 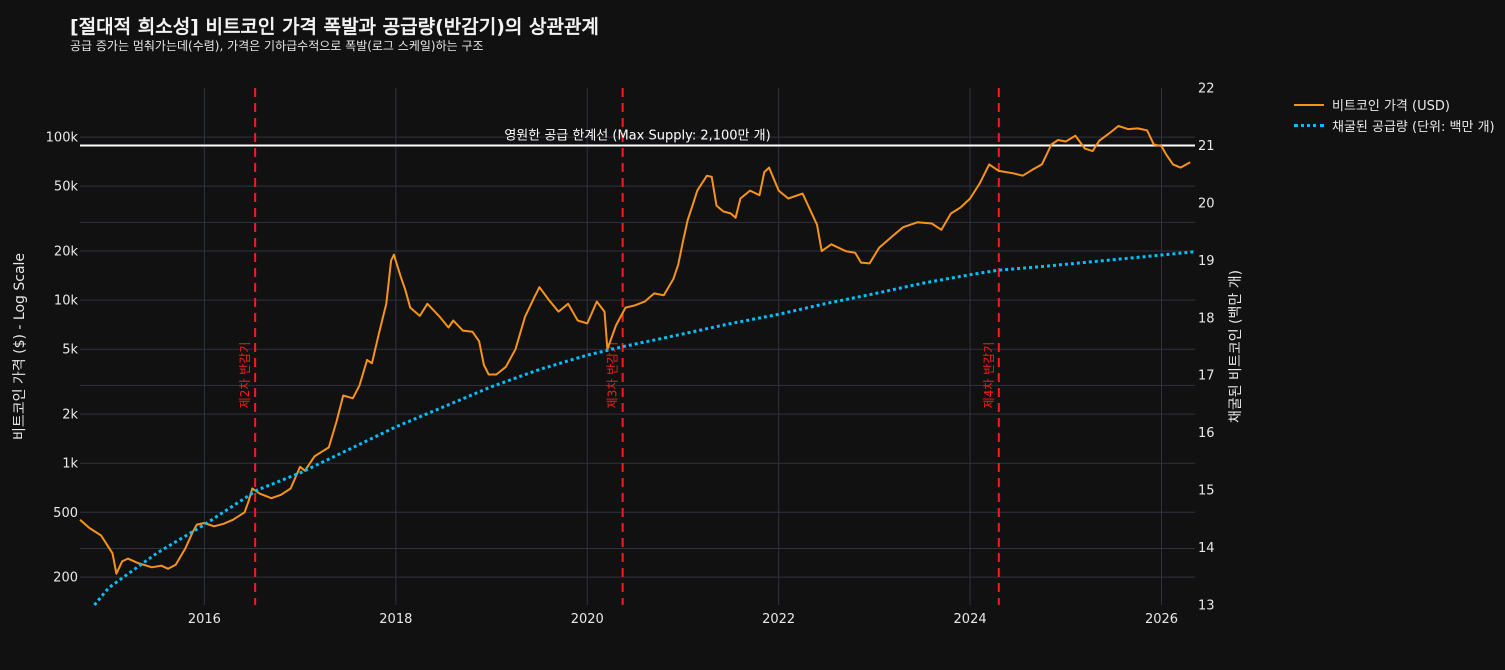 What do you see at coordinates (1206, 376) in the screenshot?
I see `y-right-tick-label: 17` at bounding box center [1206, 376].